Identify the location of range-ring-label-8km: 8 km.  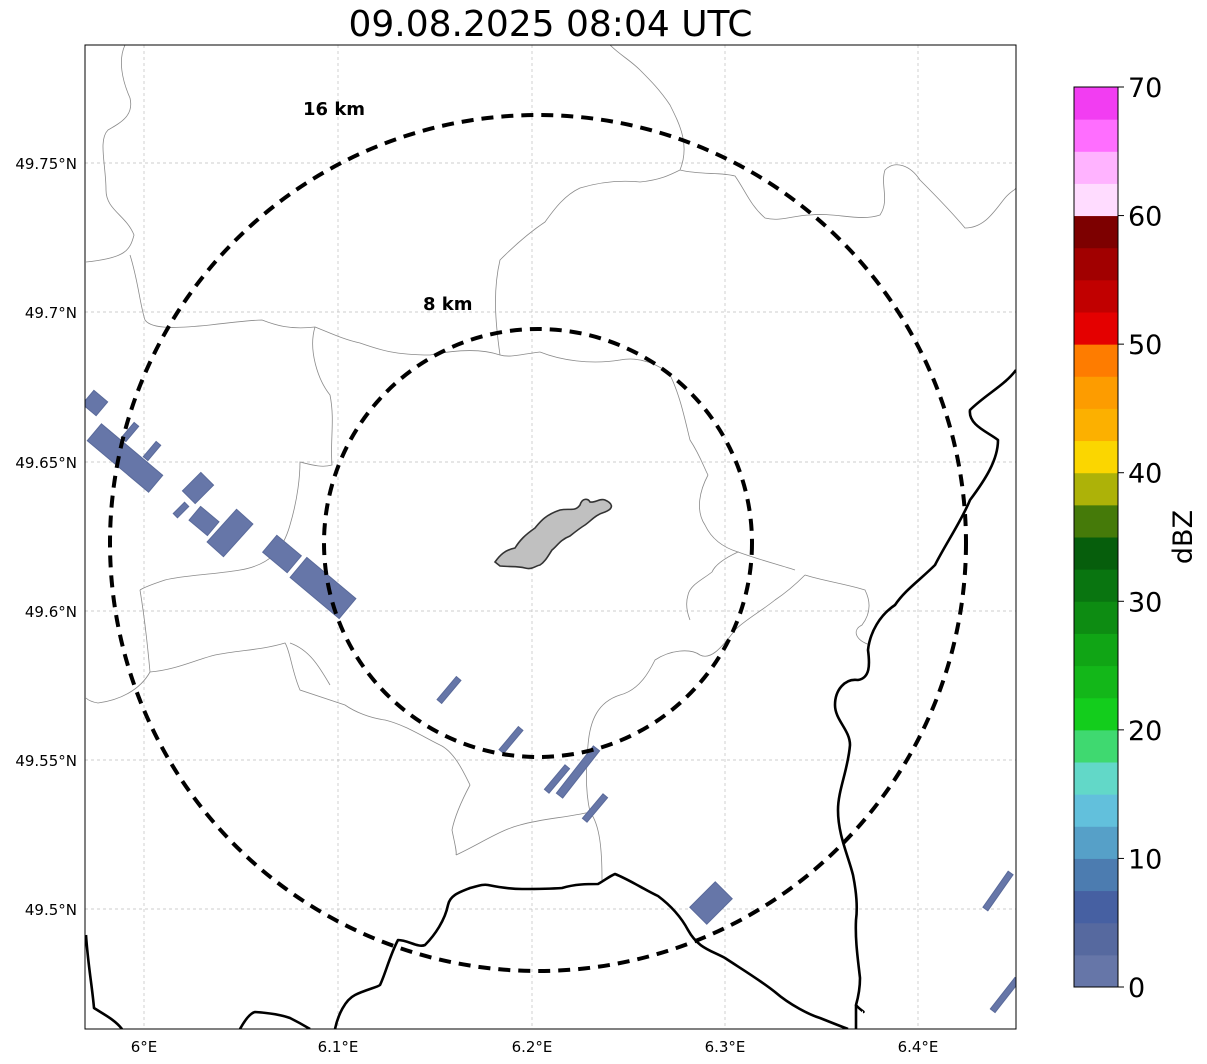
(448, 304).